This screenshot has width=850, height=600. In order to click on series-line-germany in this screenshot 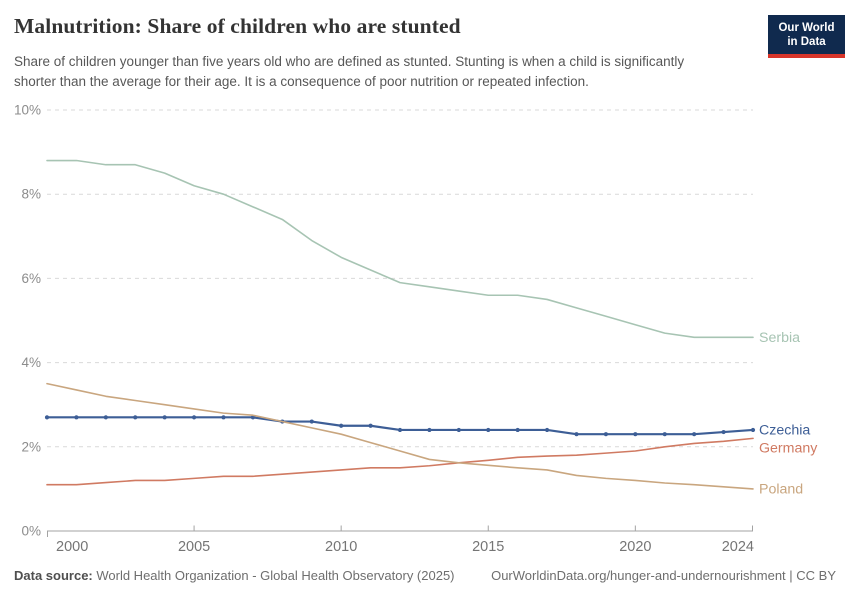, I will do `click(400, 461)`.